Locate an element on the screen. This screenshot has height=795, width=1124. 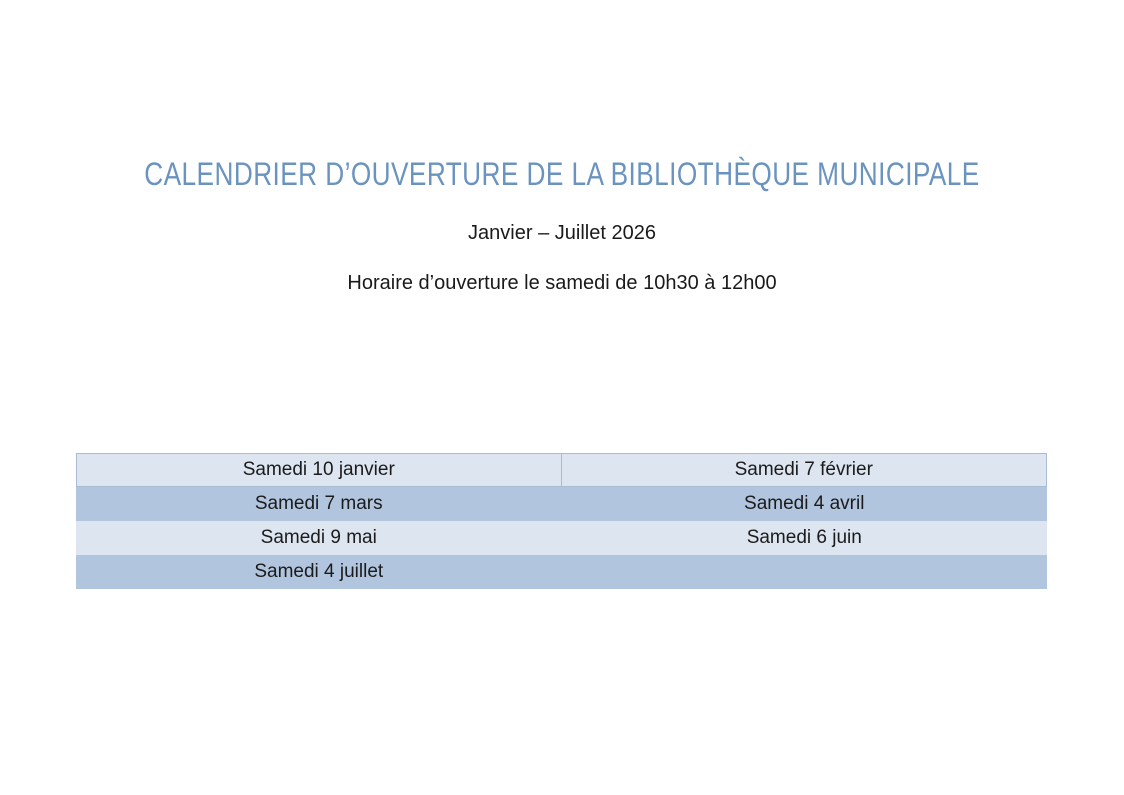
table-row: Samedi 4 juillet is located at coordinates (561, 572).